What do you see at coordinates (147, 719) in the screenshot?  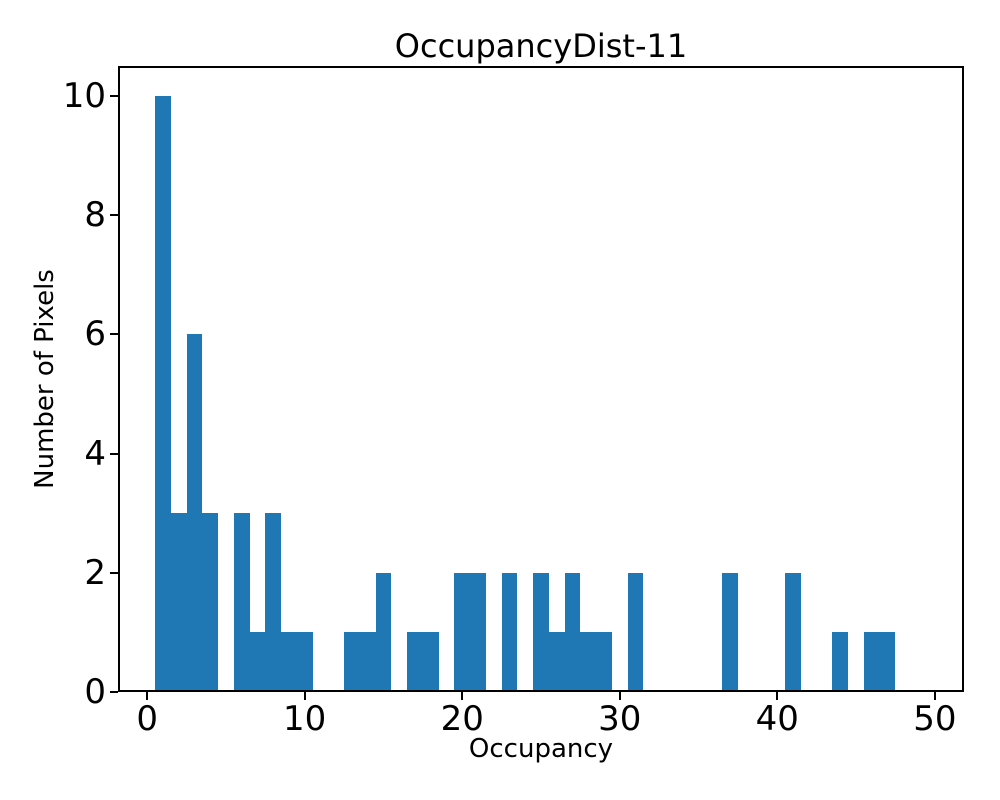 I see `x-tick-label: 0` at bounding box center [147, 719].